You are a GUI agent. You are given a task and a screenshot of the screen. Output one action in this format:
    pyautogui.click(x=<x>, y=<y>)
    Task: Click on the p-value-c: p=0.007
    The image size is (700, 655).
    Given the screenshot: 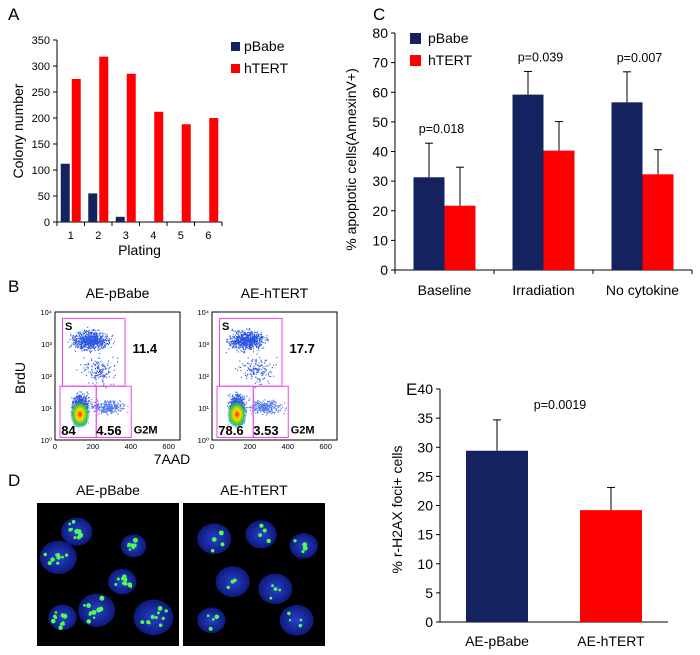 What is the action you would take?
    pyautogui.click(x=640, y=58)
    